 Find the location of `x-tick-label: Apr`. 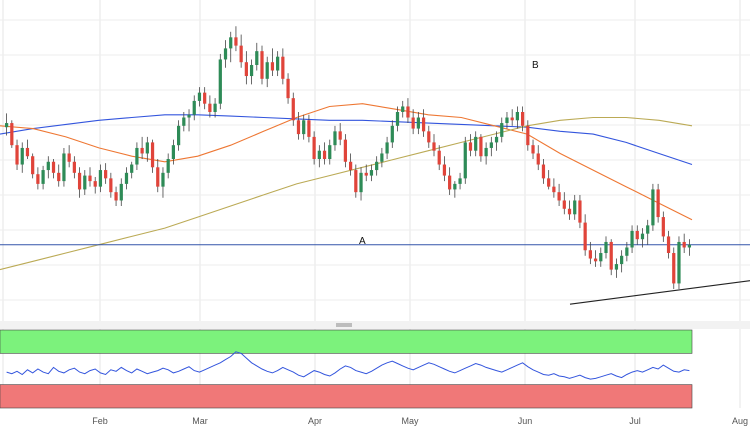

x-tick-label: Apr is located at coordinates (315, 421).